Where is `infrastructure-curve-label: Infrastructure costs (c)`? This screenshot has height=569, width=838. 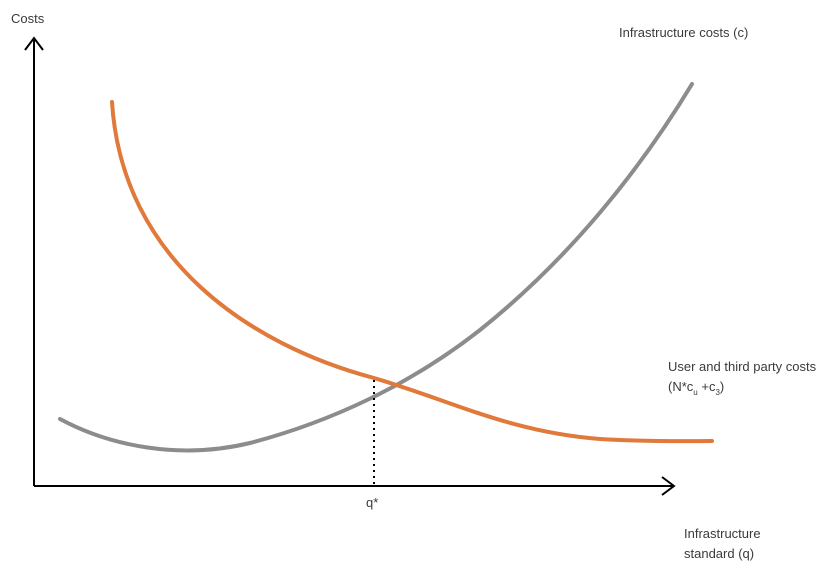
infrastructure-curve-label: Infrastructure costs (c) is located at coordinates (683, 32).